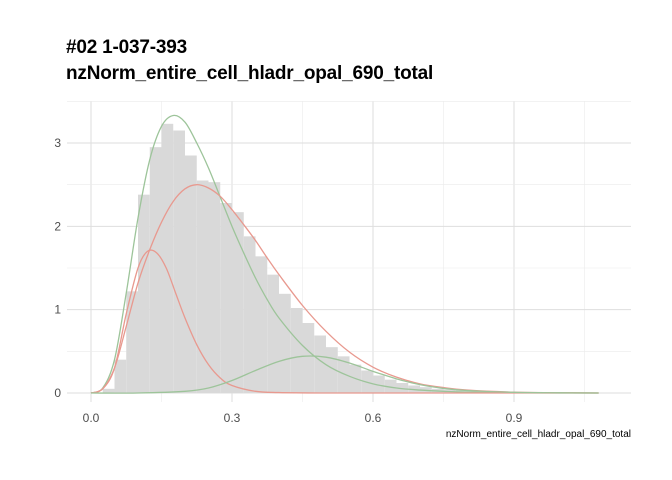 The image size is (672, 480). What do you see at coordinates (250, 73) in the screenshot?
I see `chart-title-line2: nzNorm_entire_cell_hladr_opal_690_total` at bounding box center [250, 73].